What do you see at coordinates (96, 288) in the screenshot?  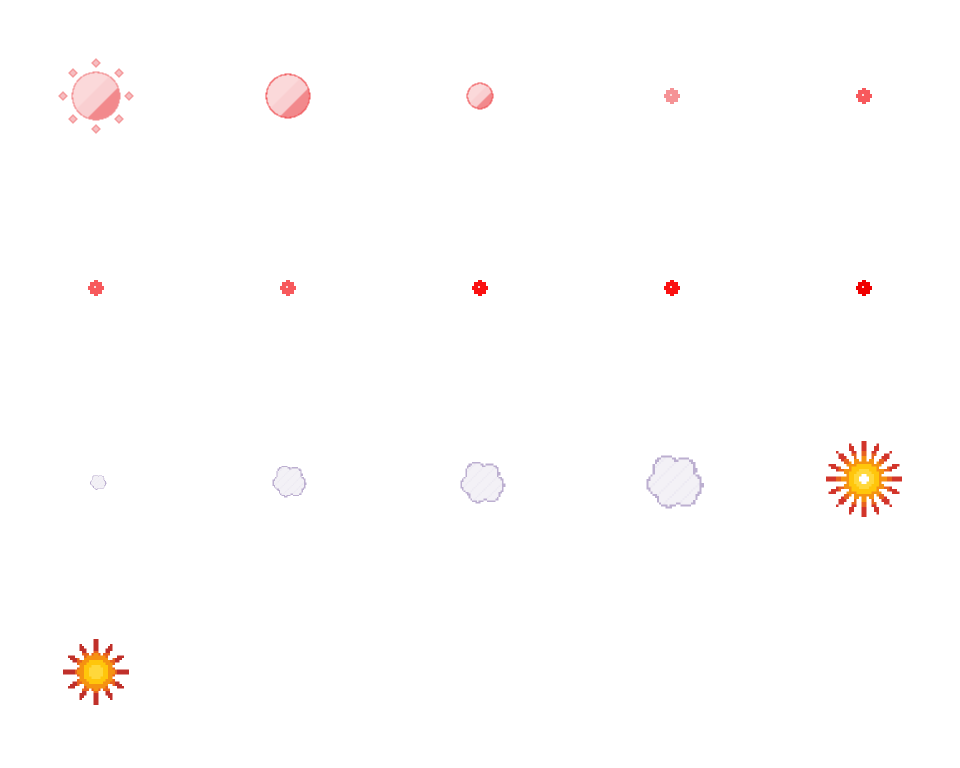 I see `sprite-frame-spark-a` at bounding box center [96, 288].